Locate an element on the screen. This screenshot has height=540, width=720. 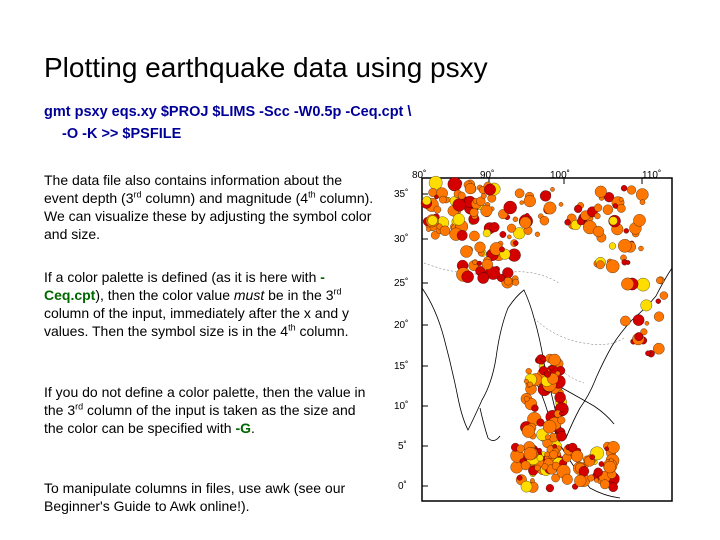
lat-label-0: 0˚ is located at coordinates (402, 486).